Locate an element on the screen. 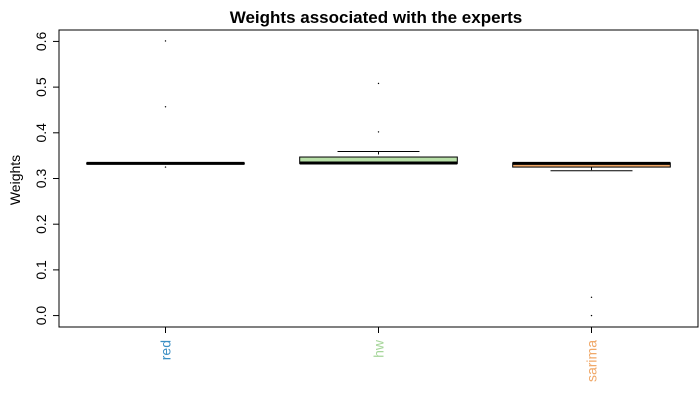 The width and height of the screenshot is (700, 400). box-hw is located at coordinates (378, 123).